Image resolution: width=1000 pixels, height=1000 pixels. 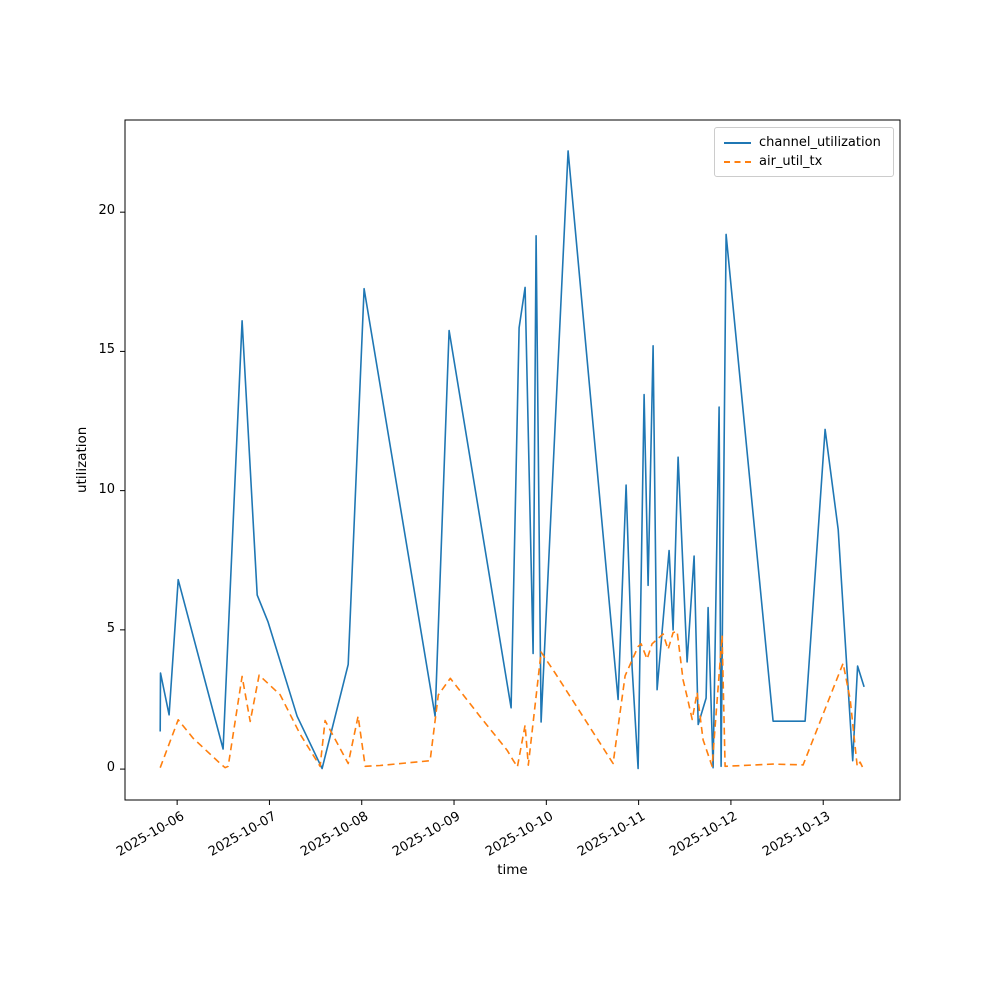 What do you see at coordinates (106, 489) in the screenshot?
I see `y-tick-label: 10` at bounding box center [106, 489].